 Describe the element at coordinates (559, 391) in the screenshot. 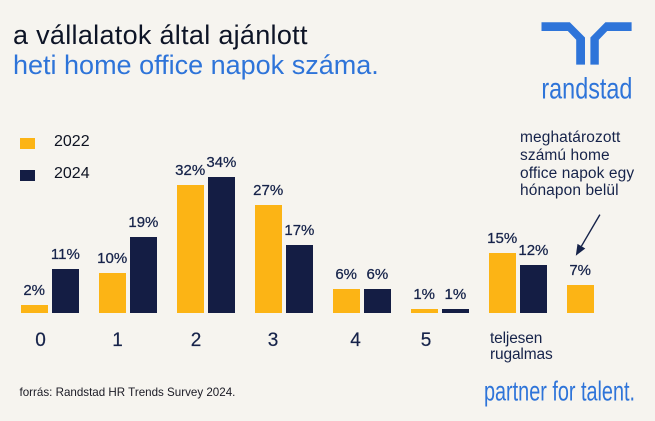

I see `svg-text: partner for talent.` at that location.